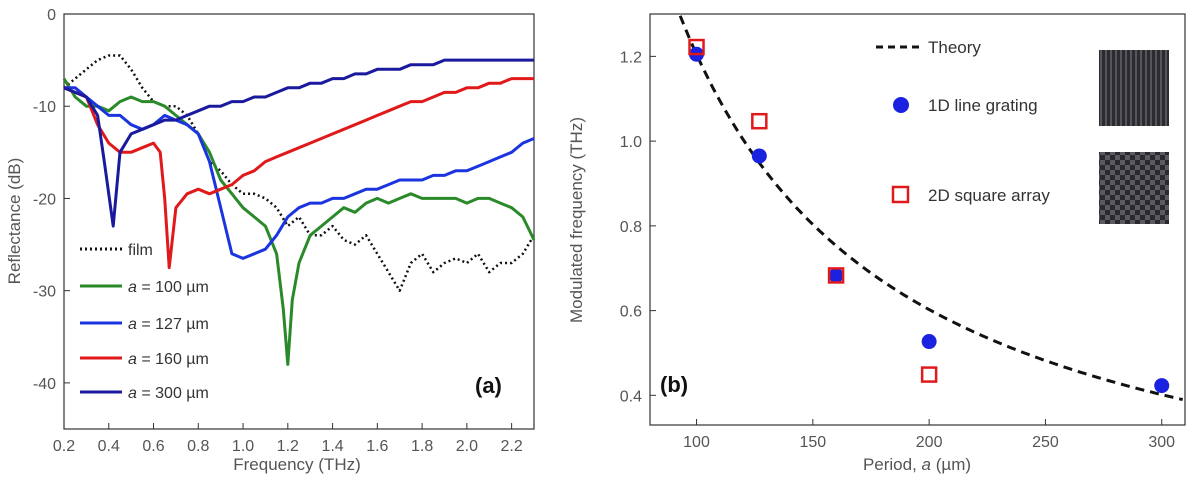 This screenshot has width=1200, height=484. Describe the element at coordinates (132, 287) in the screenshot. I see `legend-a100-var: a` at that location.